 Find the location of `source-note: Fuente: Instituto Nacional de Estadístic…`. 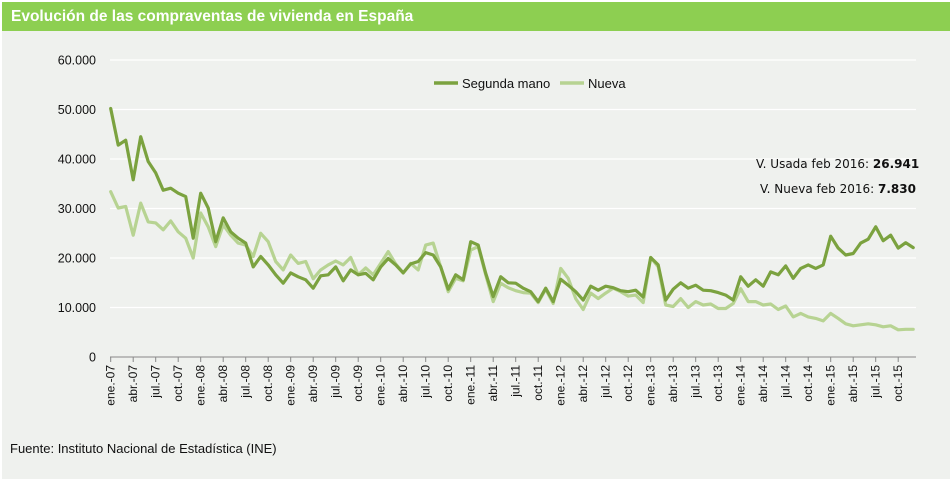

source-note: Fuente: Instituto Nacional de Estadístic… is located at coordinates (143, 448).